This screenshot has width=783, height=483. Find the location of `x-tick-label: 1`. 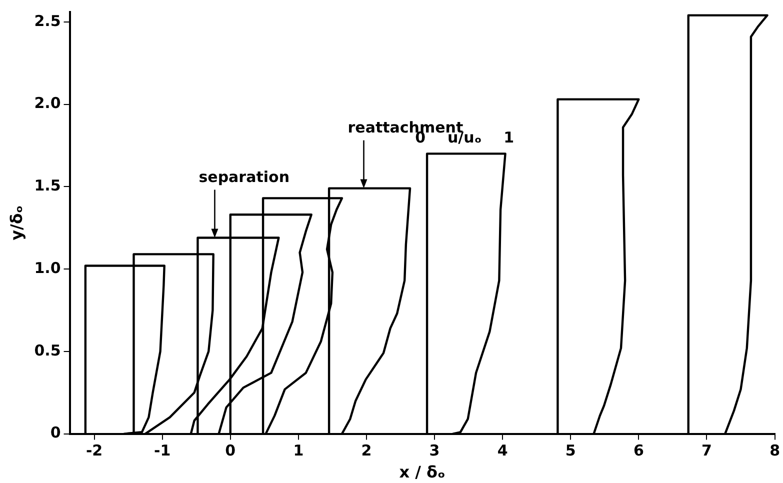

x-tick-label: 1 is located at coordinates (298, 451).